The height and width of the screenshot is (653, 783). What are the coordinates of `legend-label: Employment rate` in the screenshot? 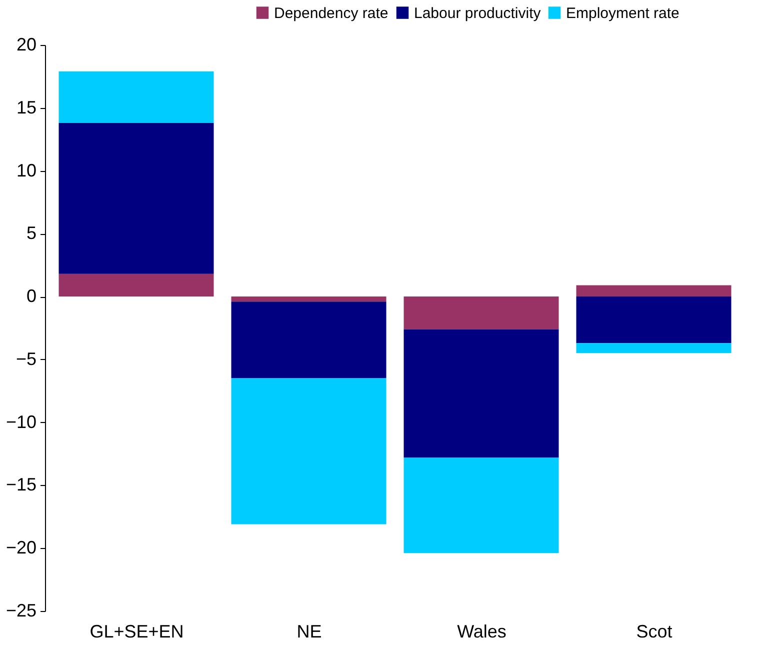 It's located at (623, 13).